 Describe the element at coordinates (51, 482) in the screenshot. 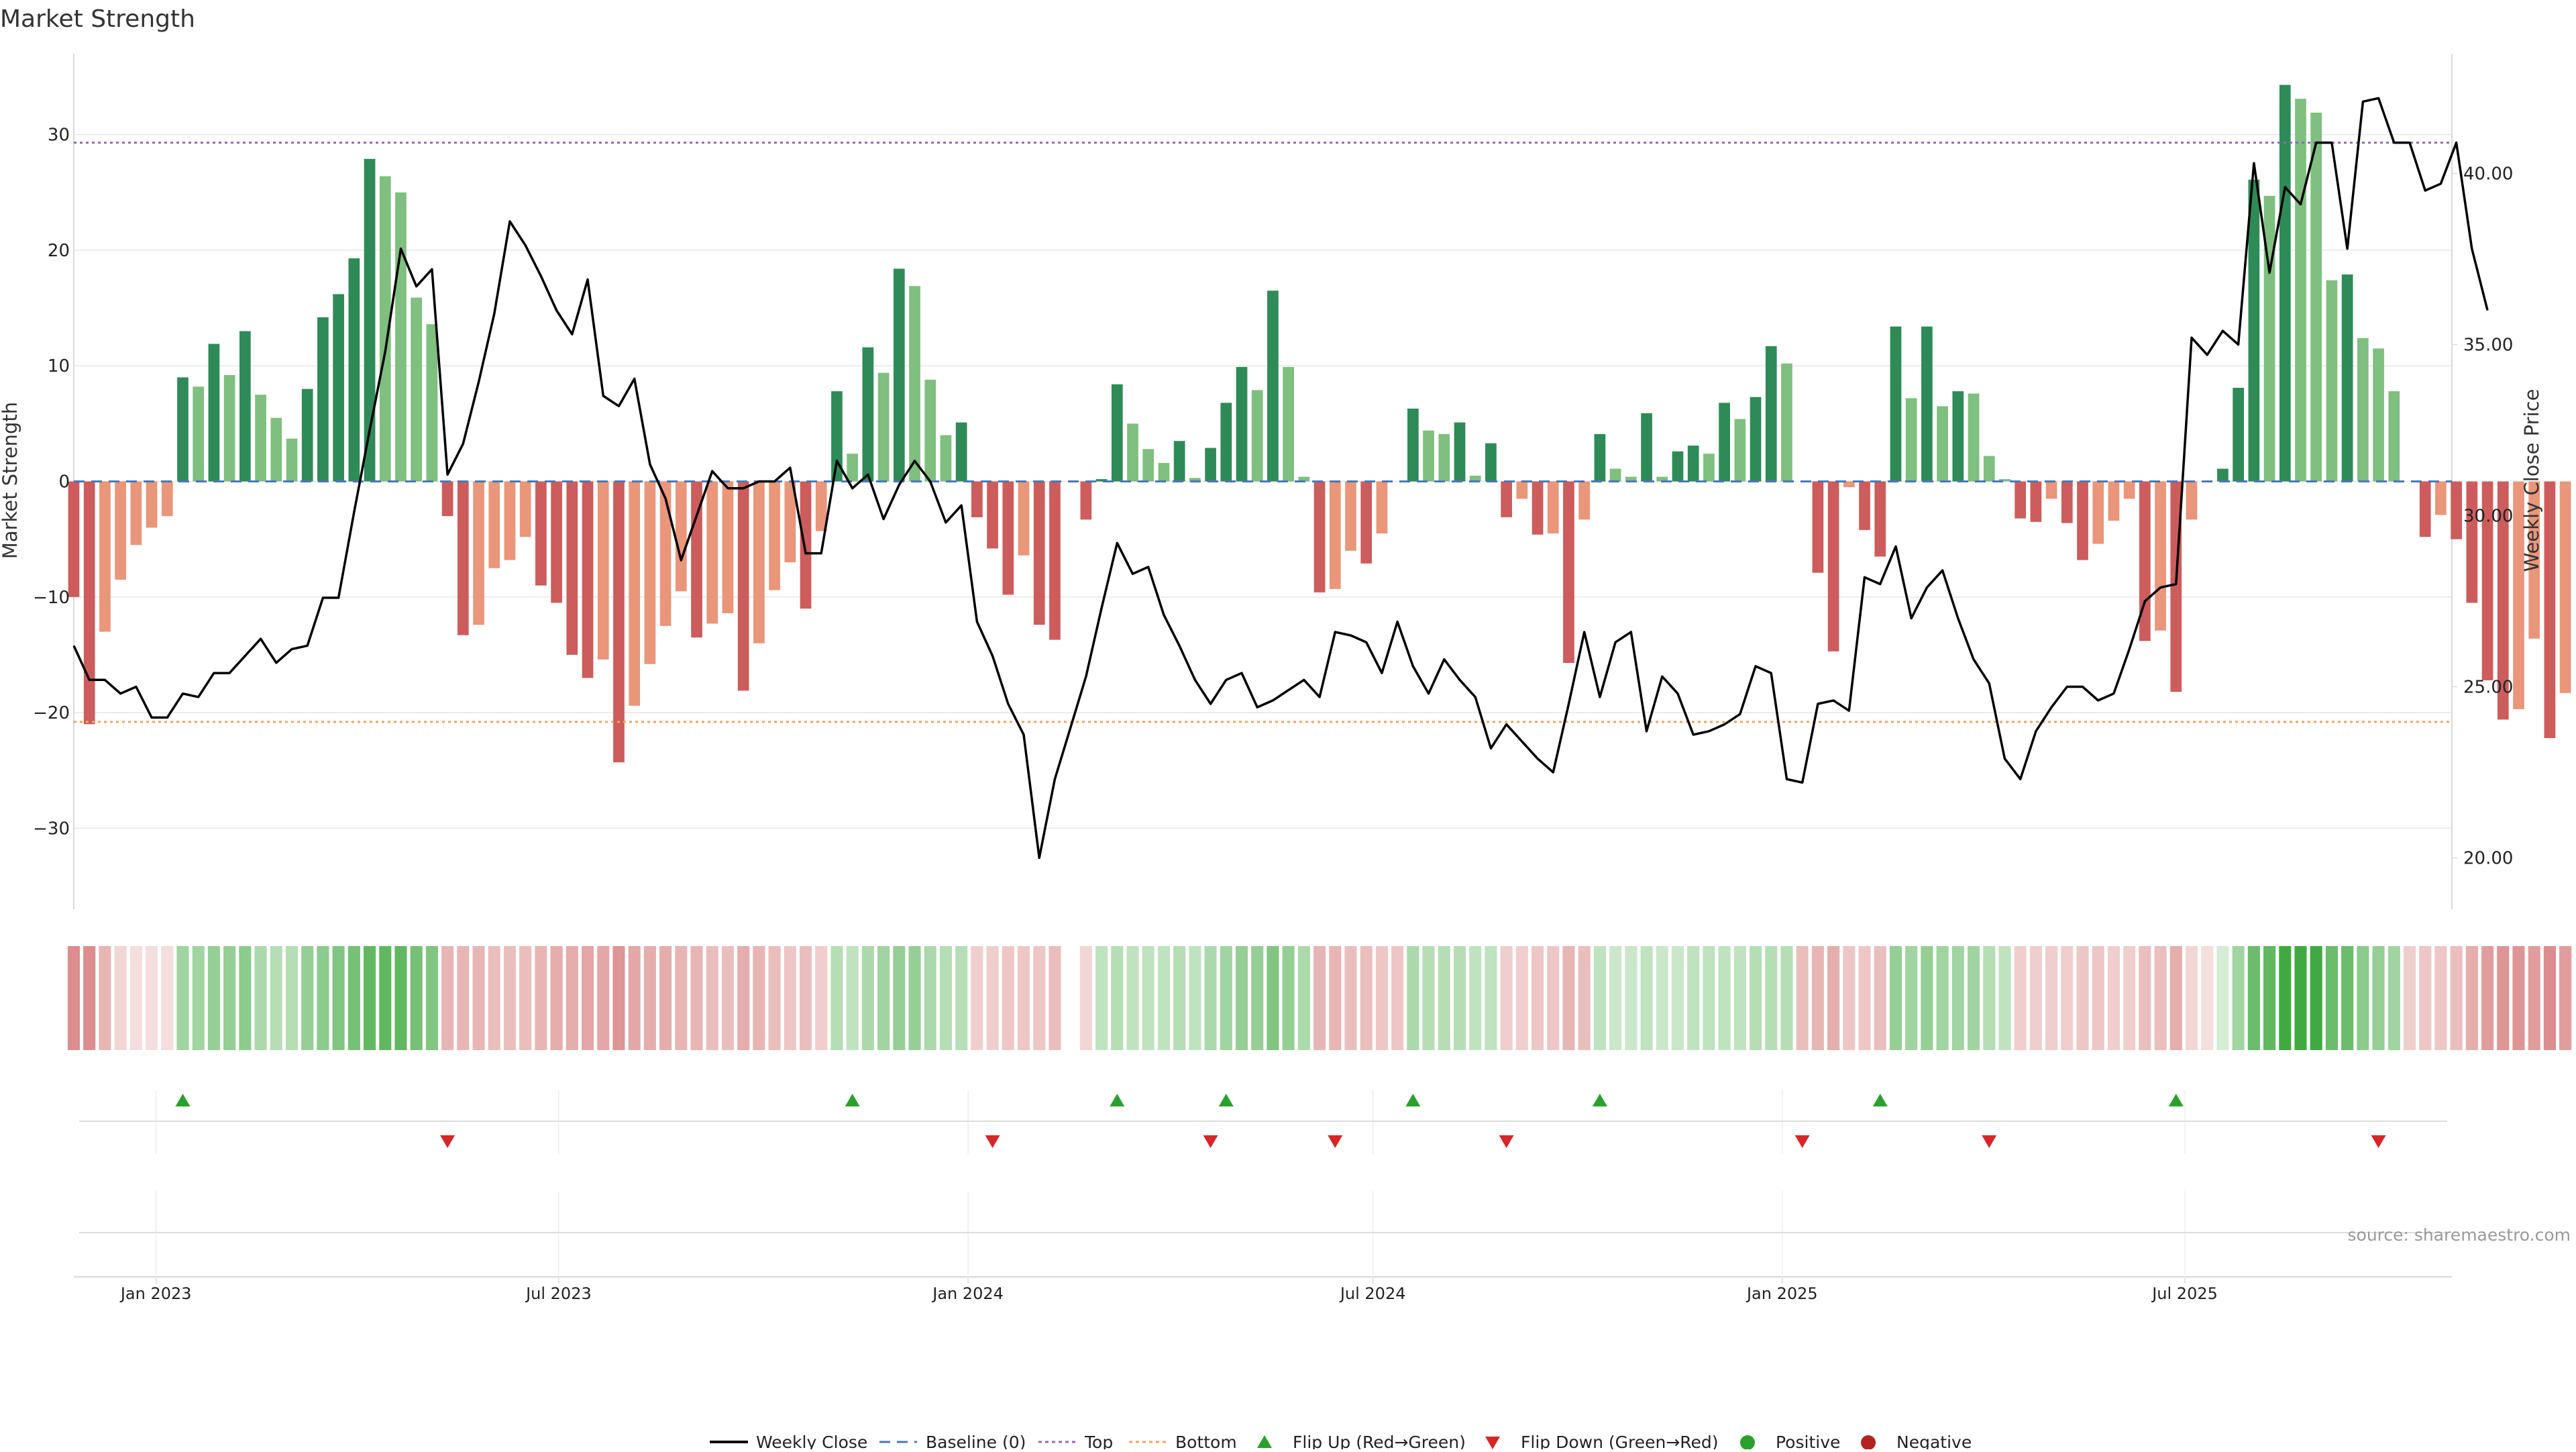

I see `y-axis-ticks: −30 −20 −10 0 10 20 30` at that location.